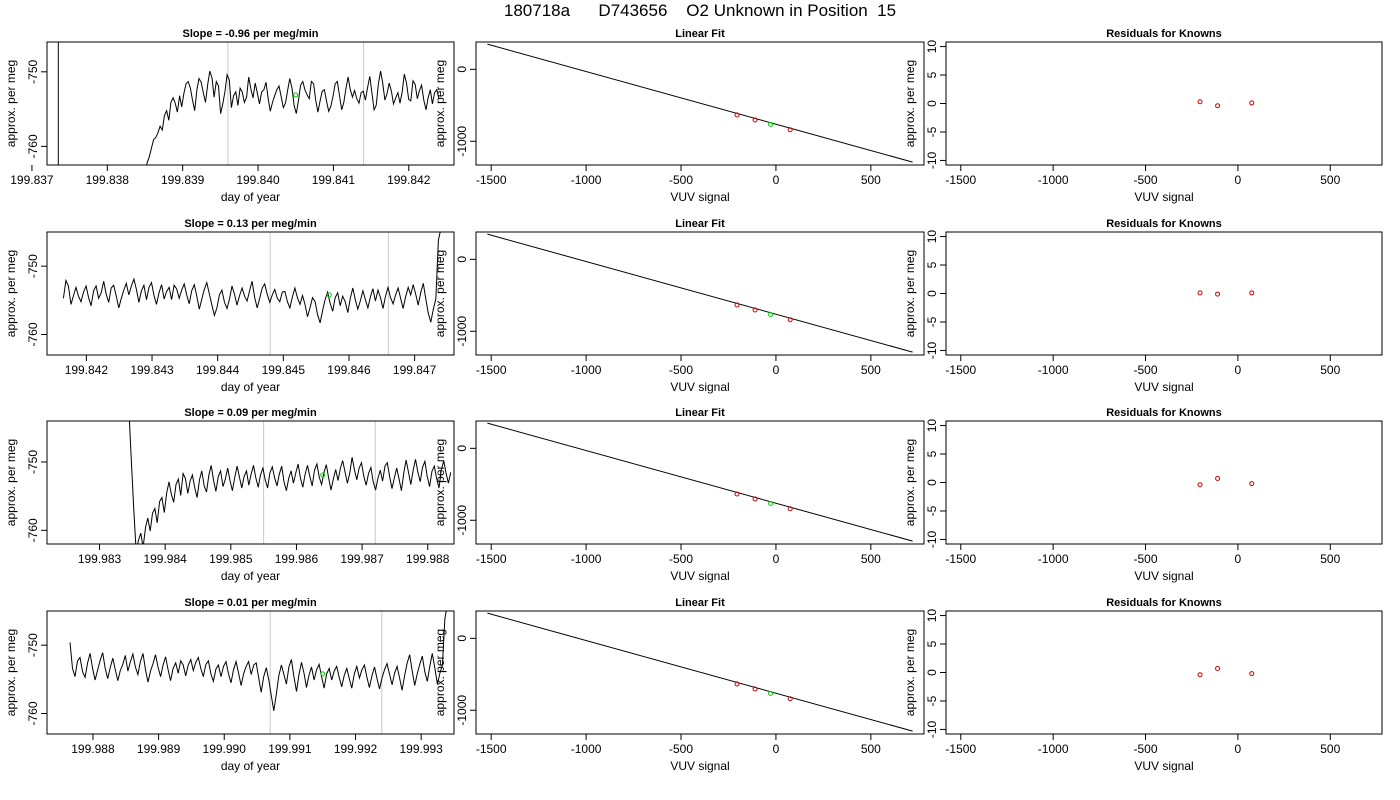 This screenshot has height=800, width=1400. Describe the element at coordinates (362, 559) in the screenshot. I see `x-tick-label: 199.987` at that location.